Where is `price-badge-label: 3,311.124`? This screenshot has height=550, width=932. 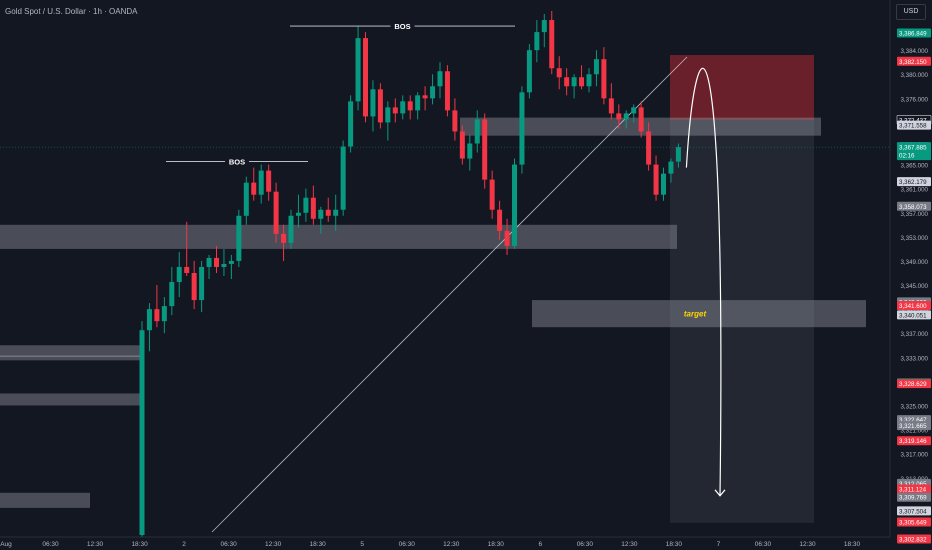 price-badge-label: 3,311.124 is located at coordinates (913, 490).